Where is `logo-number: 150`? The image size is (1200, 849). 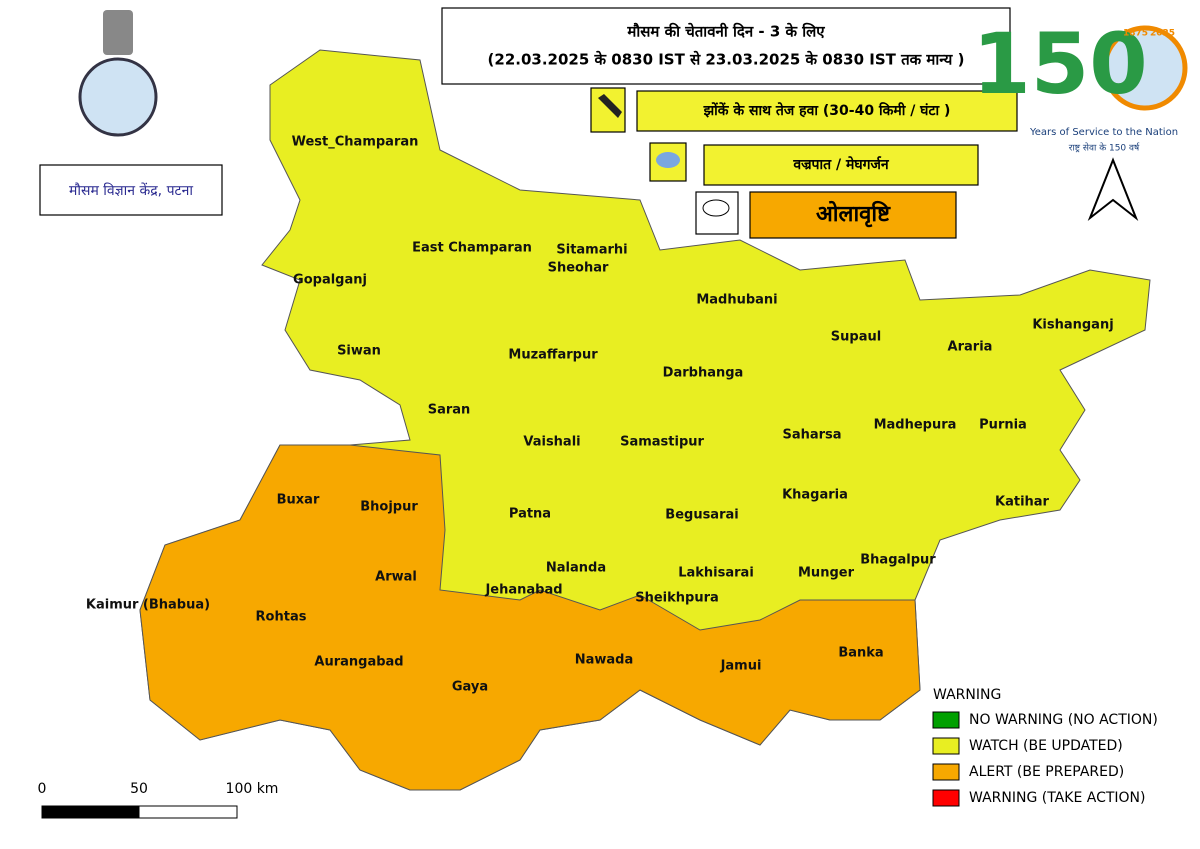 logo-number: 150 is located at coordinates (1059, 64).